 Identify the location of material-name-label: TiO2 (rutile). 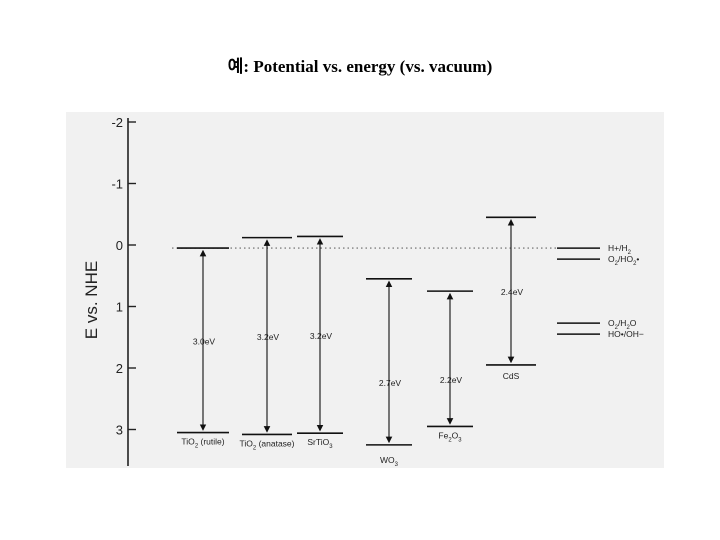
(202, 443).